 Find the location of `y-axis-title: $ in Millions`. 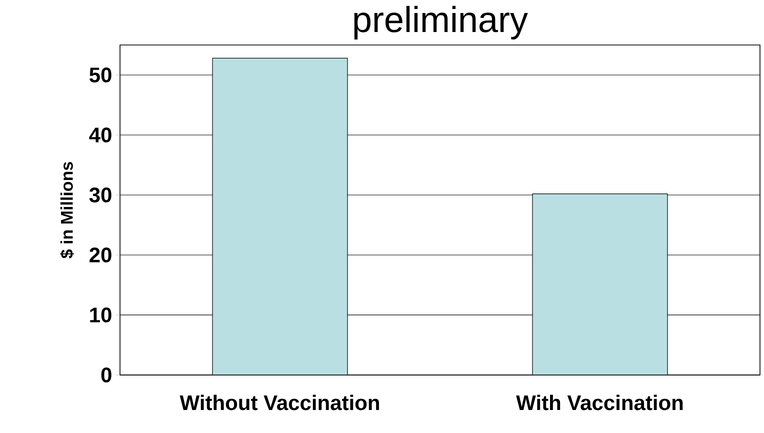

y-axis-title: $ in Millions is located at coordinates (67, 210).